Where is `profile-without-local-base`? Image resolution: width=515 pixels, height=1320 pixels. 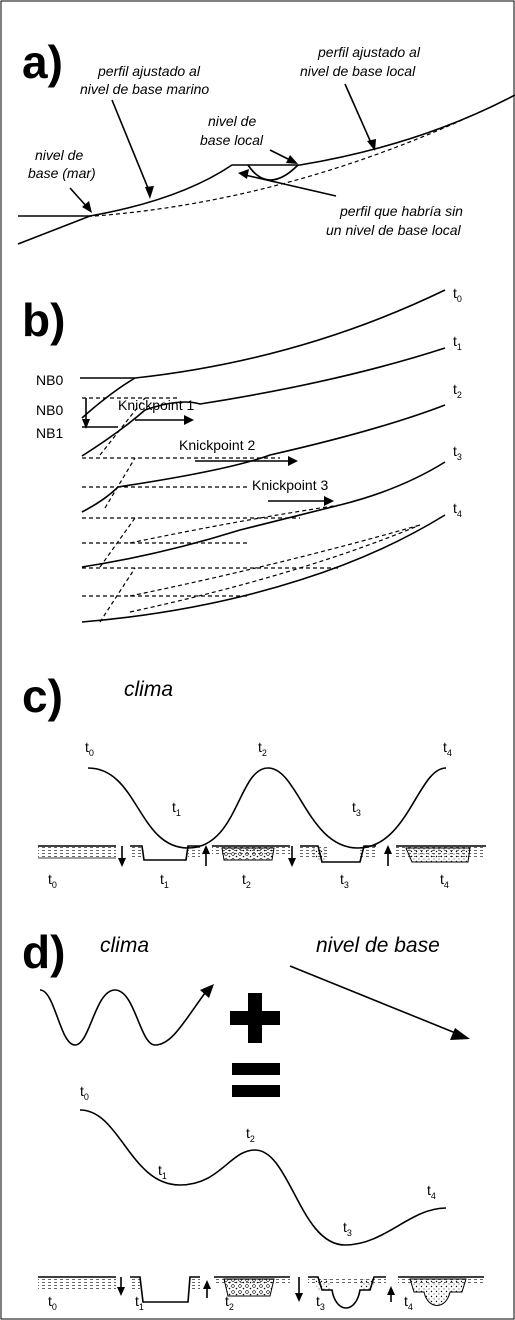
profile-without-local-base is located at coordinates (300, 158).